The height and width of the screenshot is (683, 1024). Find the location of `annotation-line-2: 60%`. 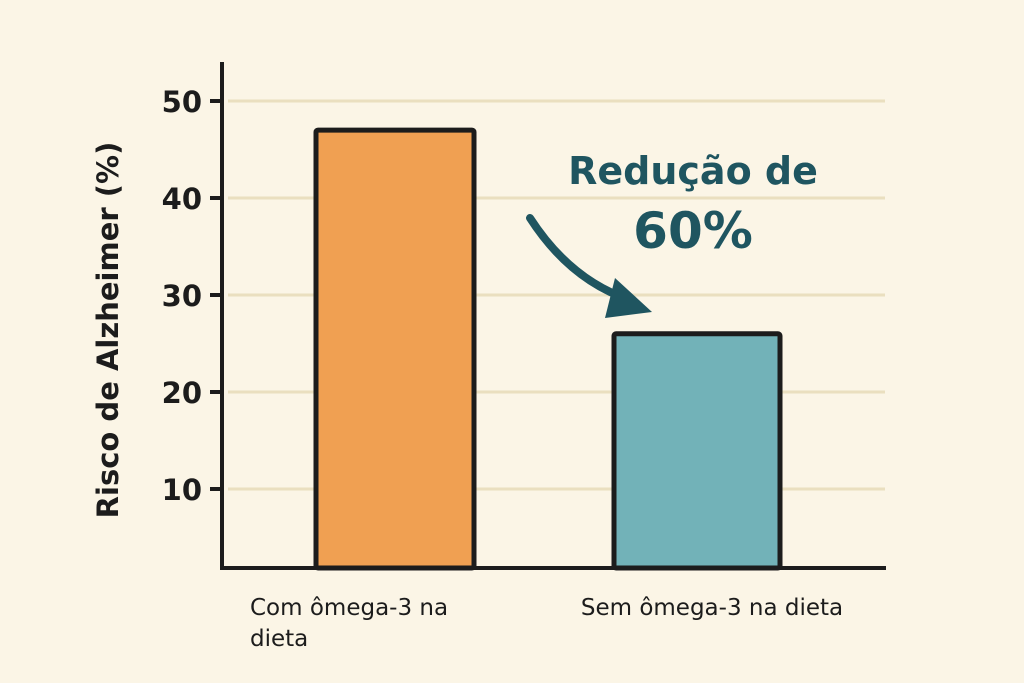

annotation-line-2: 60% is located at coordinates (693, 231).